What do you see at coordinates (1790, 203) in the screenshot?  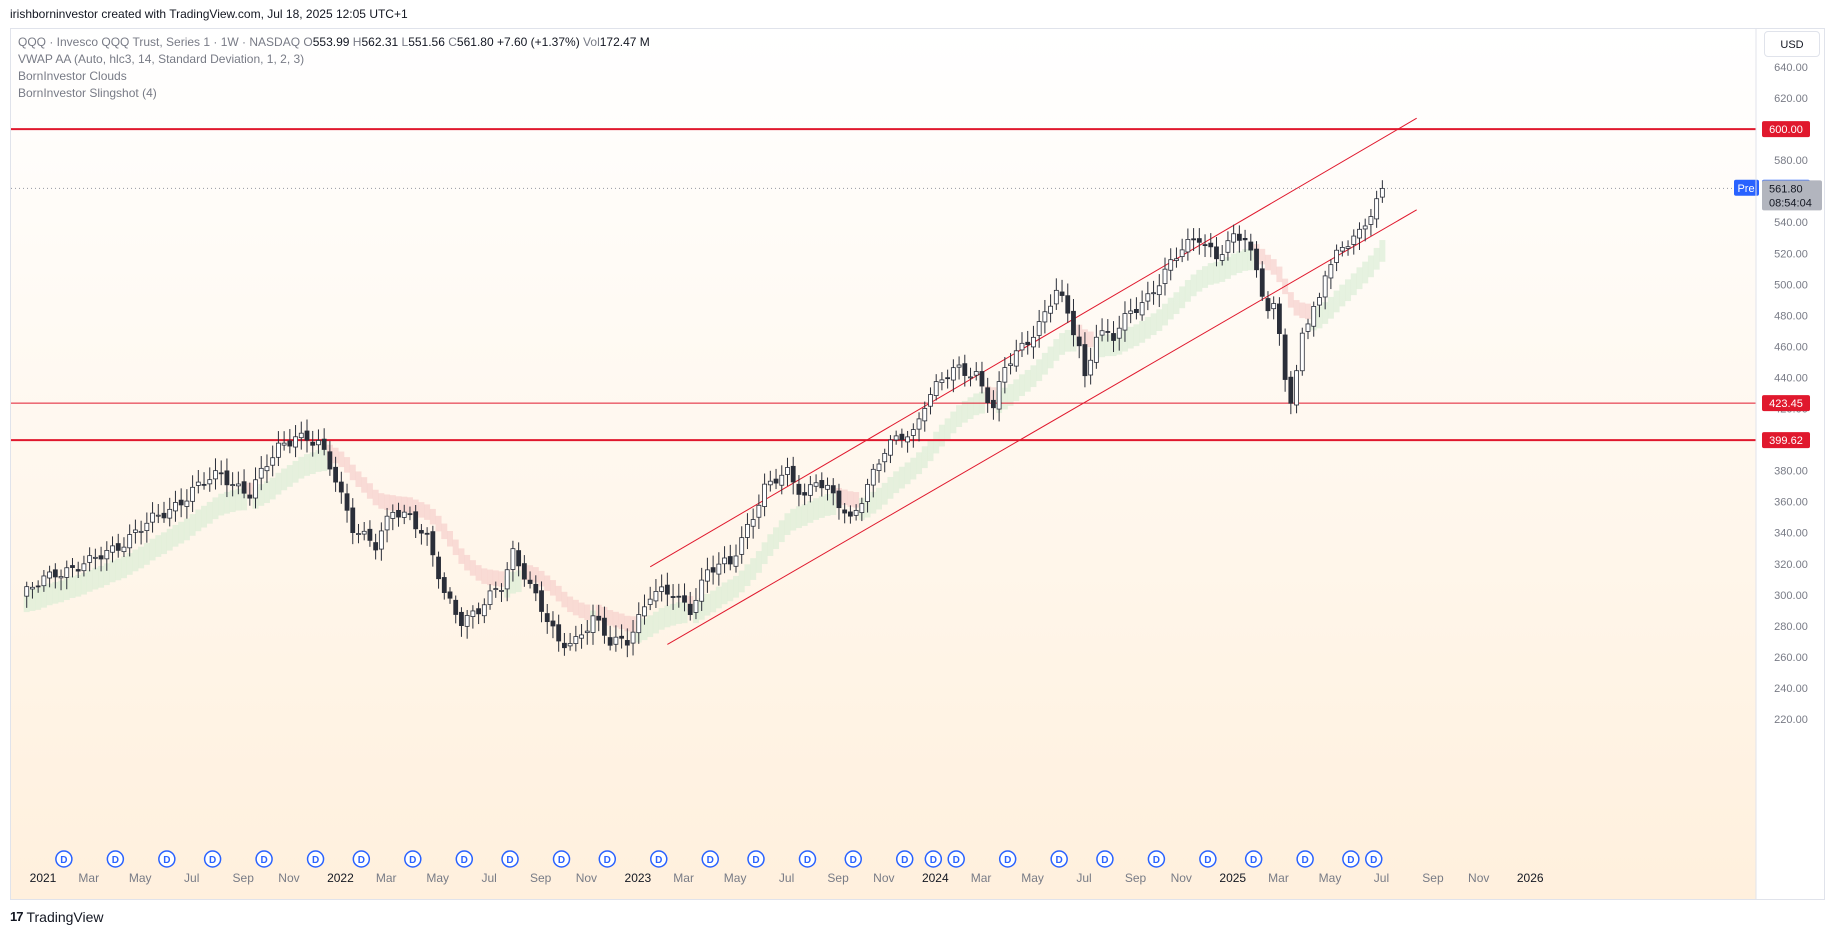 I see `last-price-countdown: 08:54:04` at bounding box center [1790, 203].